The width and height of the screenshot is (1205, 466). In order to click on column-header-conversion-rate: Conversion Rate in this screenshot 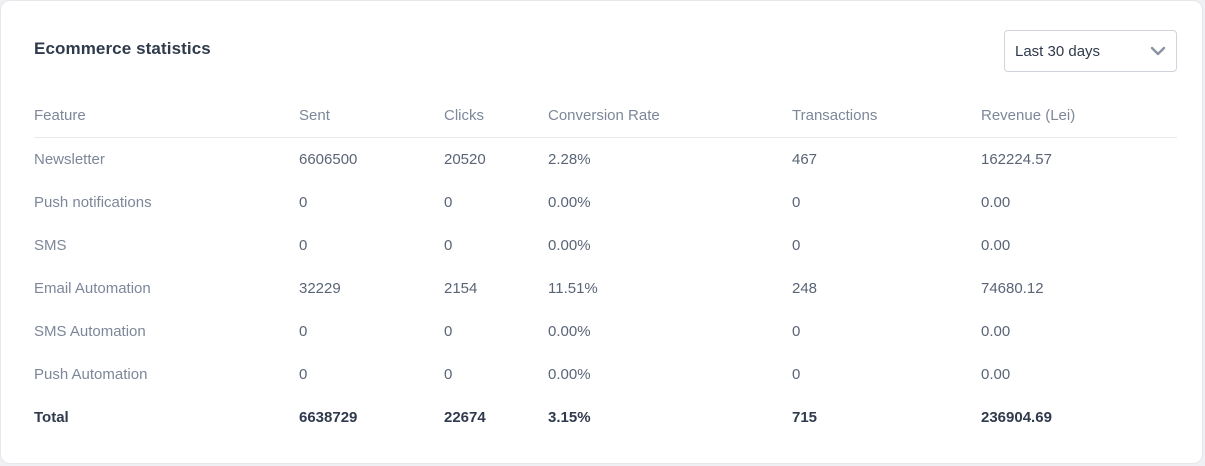, I will do `click(670, 116)`.